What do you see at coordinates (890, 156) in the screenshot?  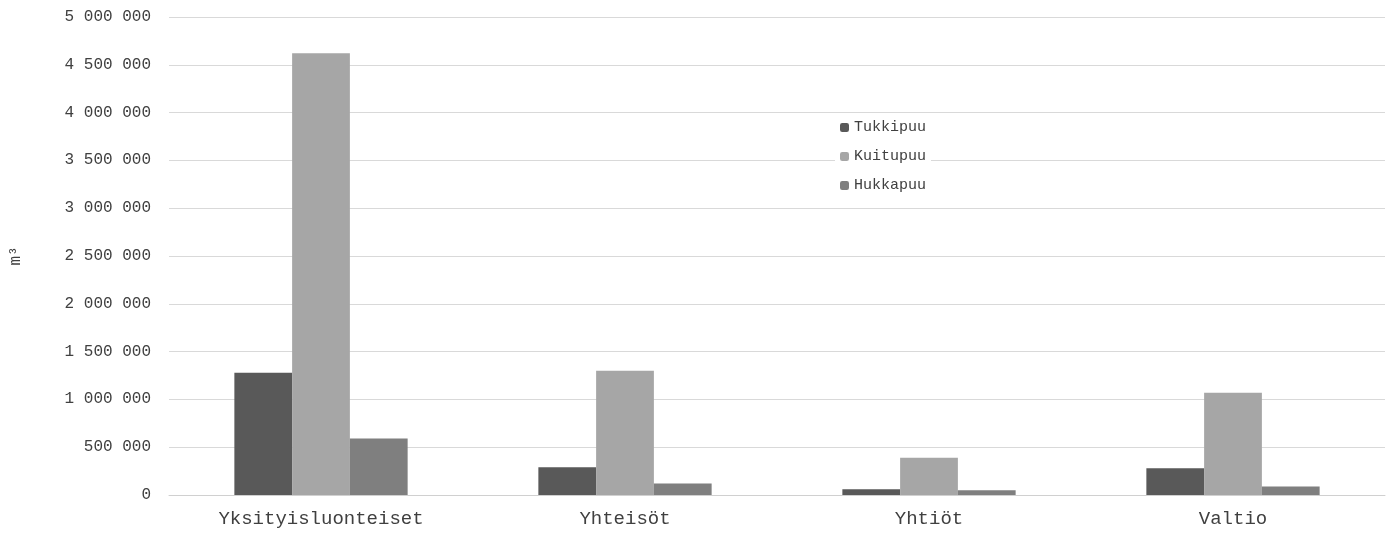 I see `legend-label: Kuitupuu` at bounding box center [890, 156].